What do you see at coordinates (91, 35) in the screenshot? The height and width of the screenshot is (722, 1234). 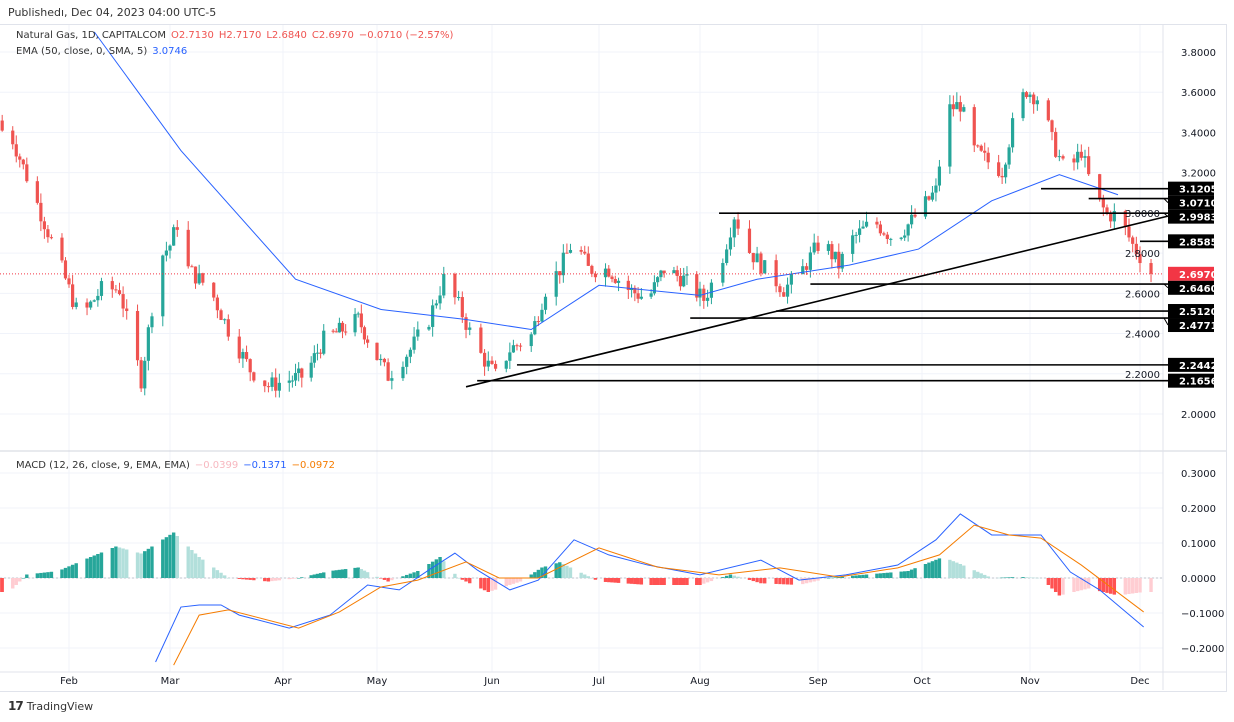 I see `symbol-label: Natural Gas, 1D, CAPITALCOM` at bounding box center [91, 35].